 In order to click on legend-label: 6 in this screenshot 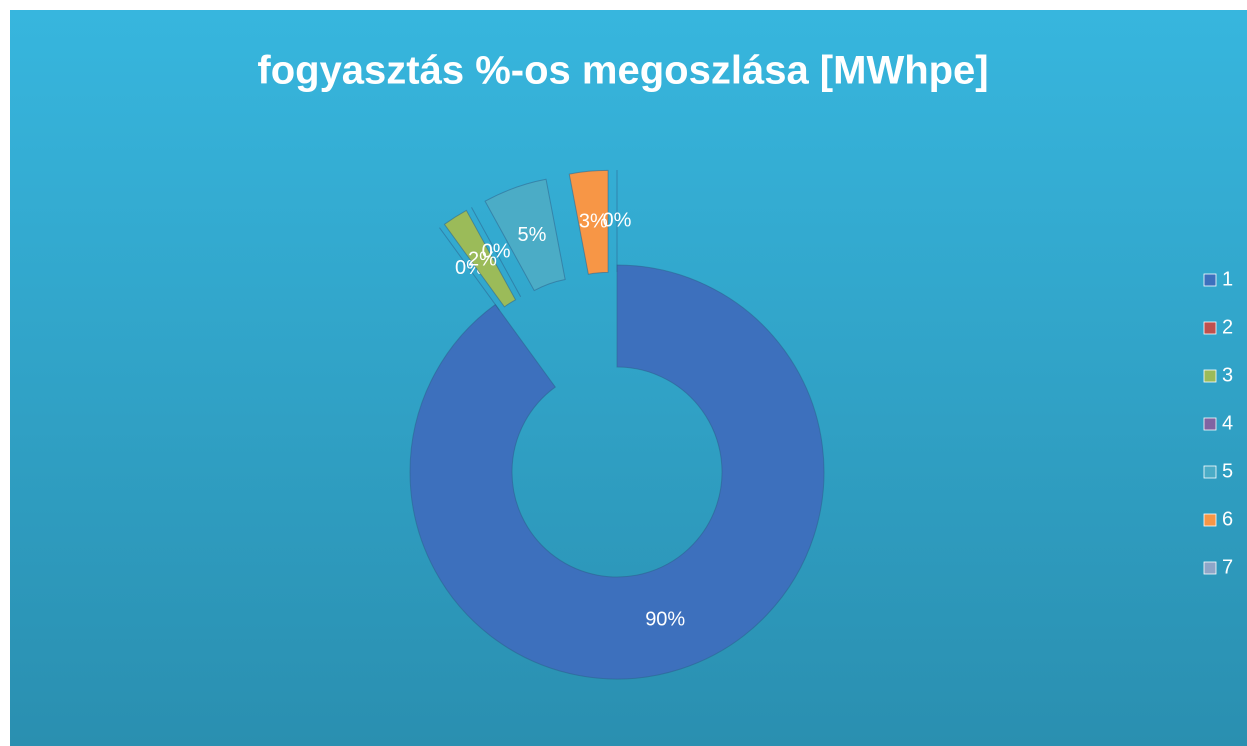, I will do `click(1227, 519)`.